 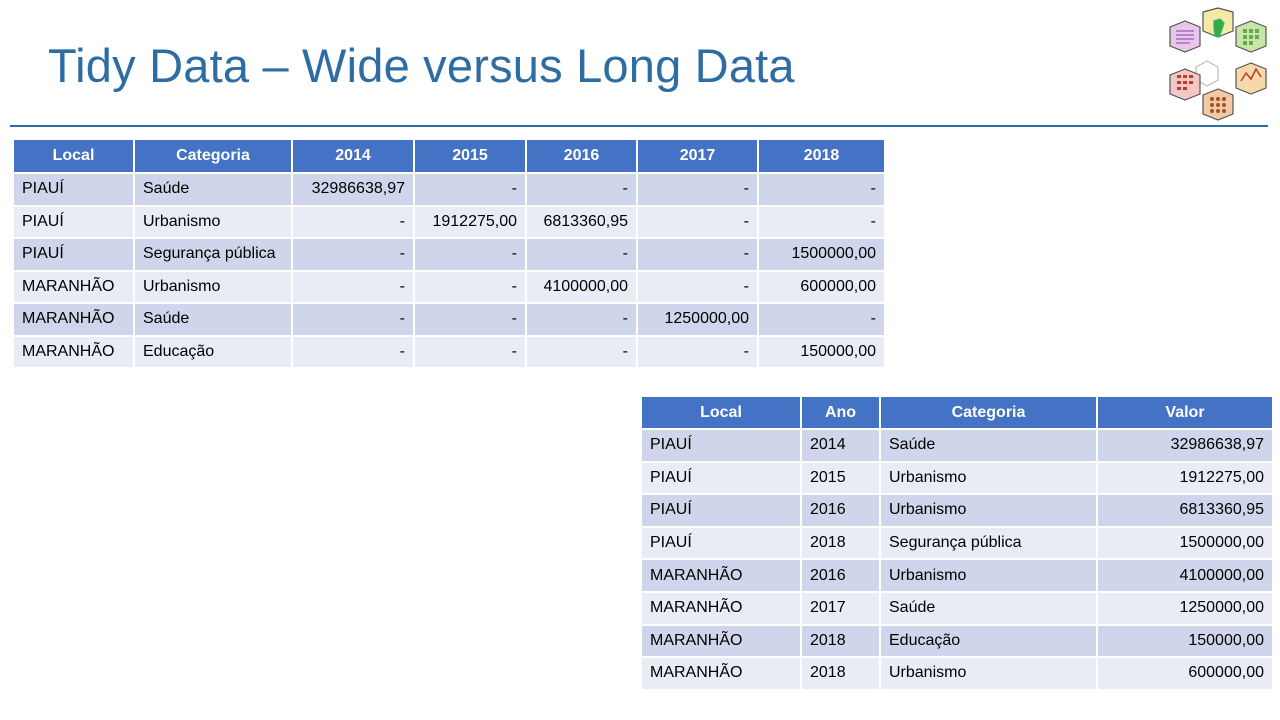 I want to click on table-header-row: Local Ano Categoria Valor, so click(x=957, y=412).